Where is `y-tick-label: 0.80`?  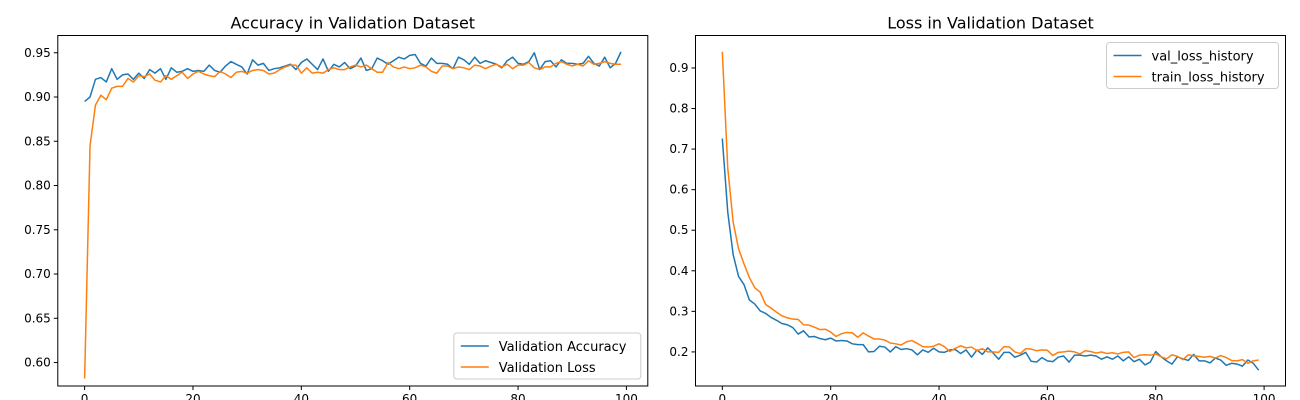
y-tick-label: 0.80 is located at coordinates (37, 186).